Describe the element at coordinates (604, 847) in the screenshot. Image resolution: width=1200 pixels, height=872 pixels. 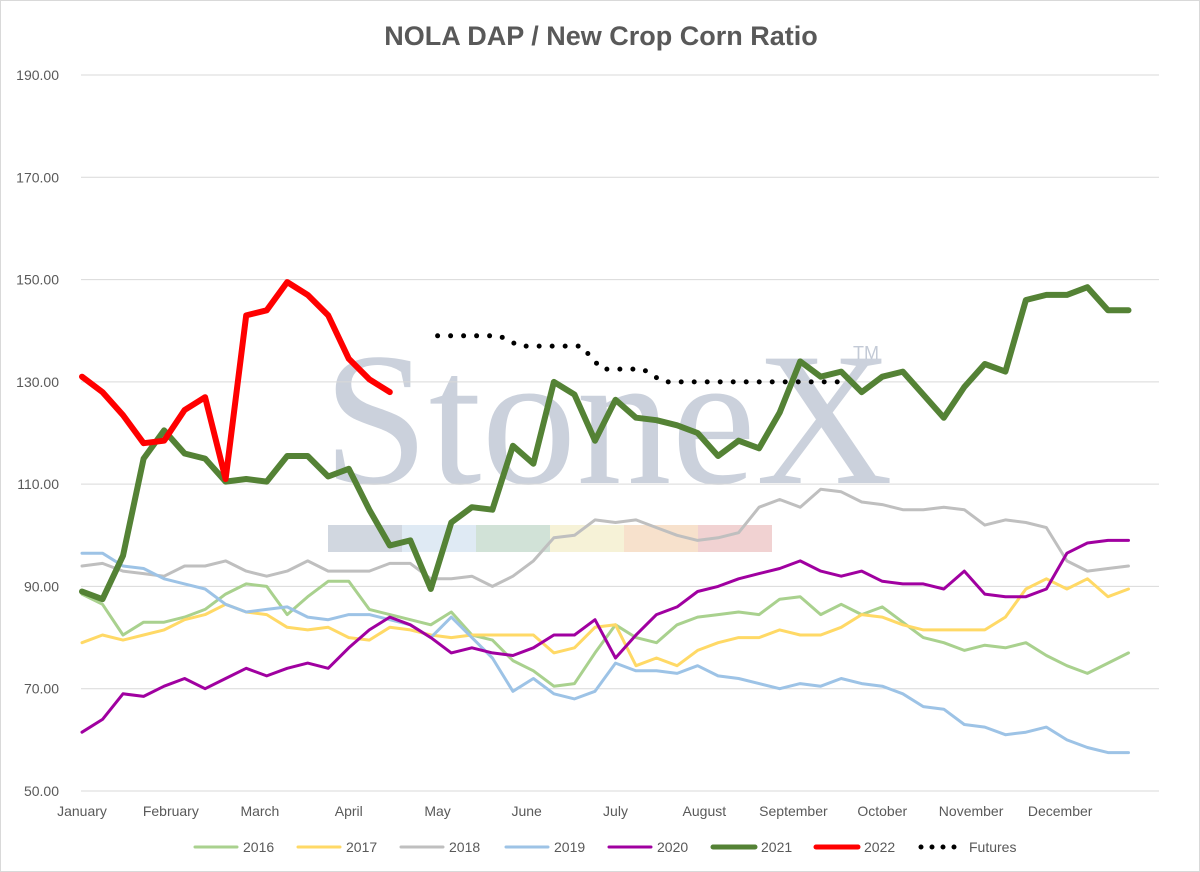
I see `legend: 2016 2017 2018 2019 2020 2021 2022 Futures` at that location.